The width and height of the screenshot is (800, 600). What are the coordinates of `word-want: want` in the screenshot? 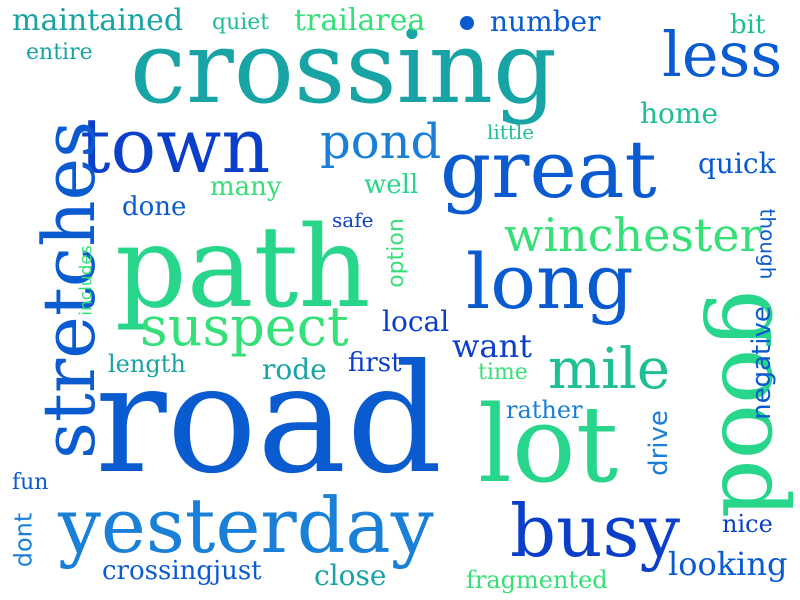 It's located at (492, 346).